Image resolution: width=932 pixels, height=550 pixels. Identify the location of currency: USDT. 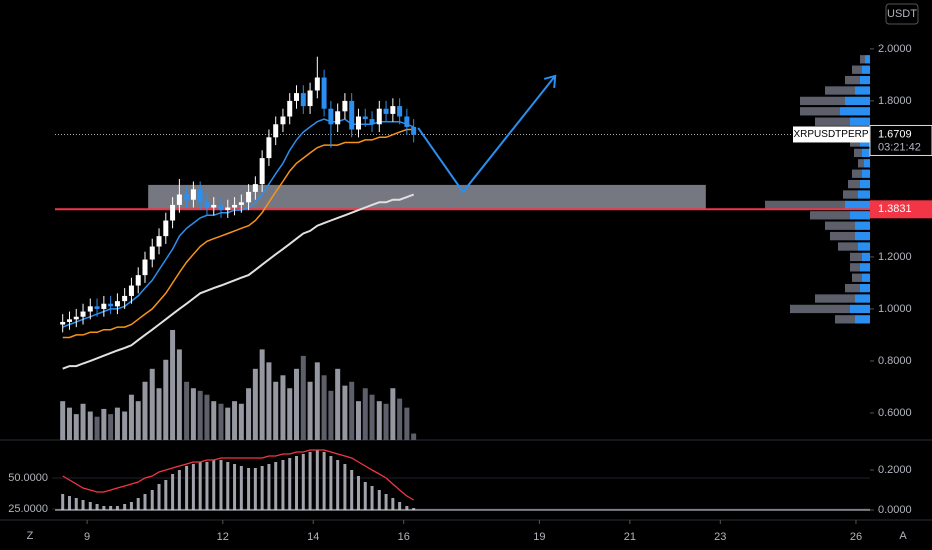
(902, 14).